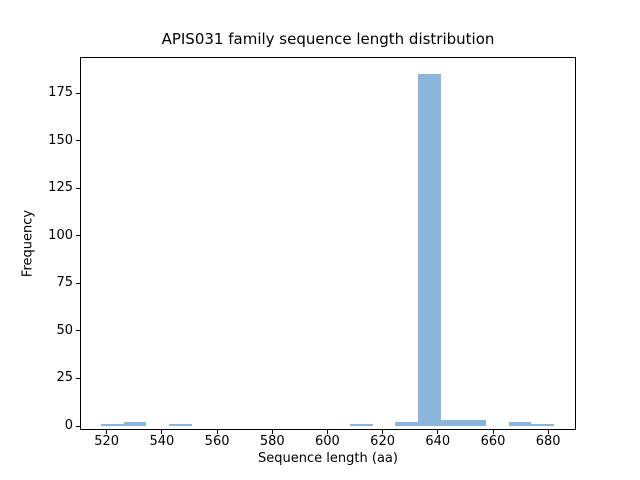 This screenshot has height=480, width=640. Describe the element at coordinates (60, 188) in the screenshot. I see `y-tick-label: 125` at that location.